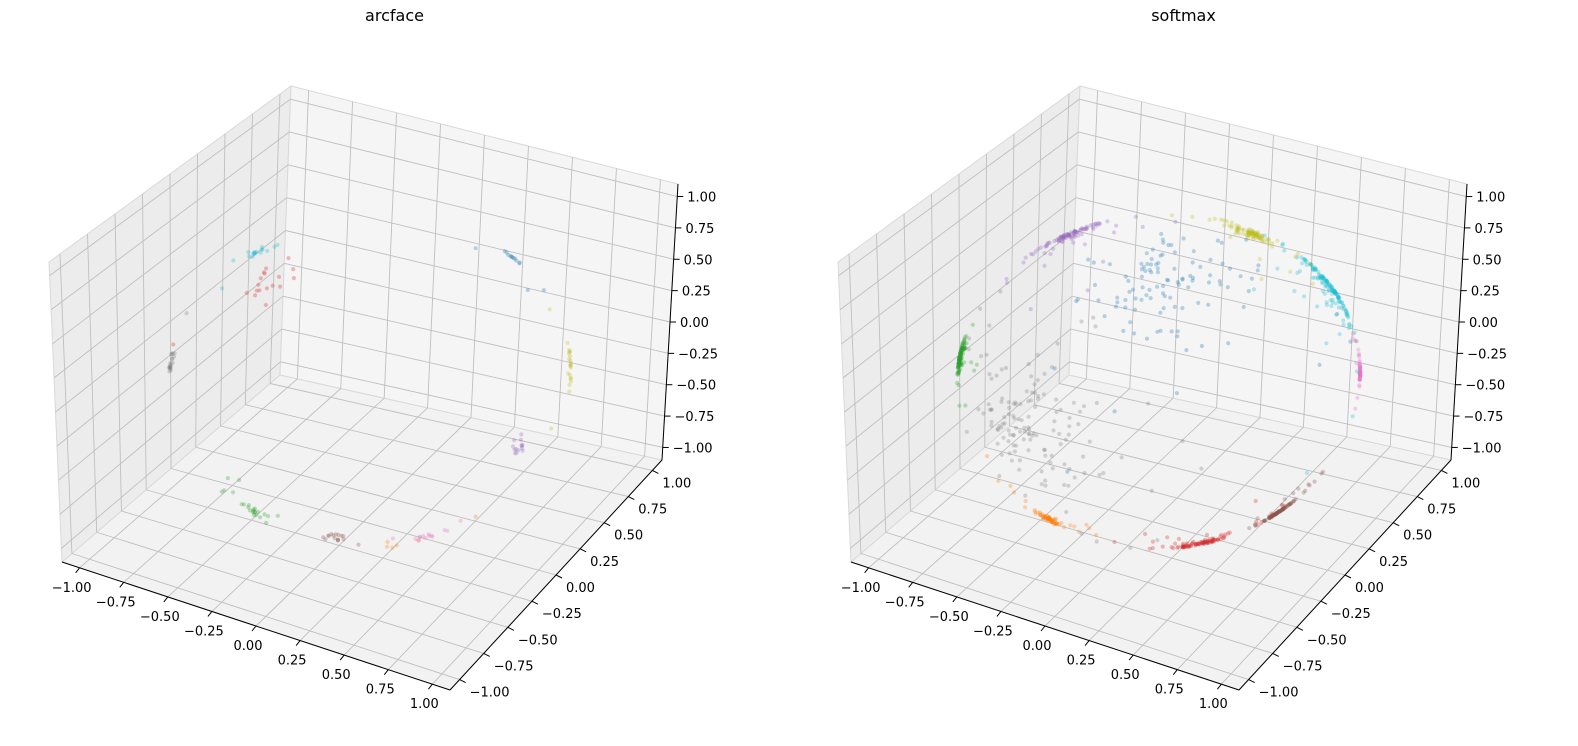  Describe the element at coordinates (580, 588) in the screenshot. I see `y-tick-label: 0.00` at that location.